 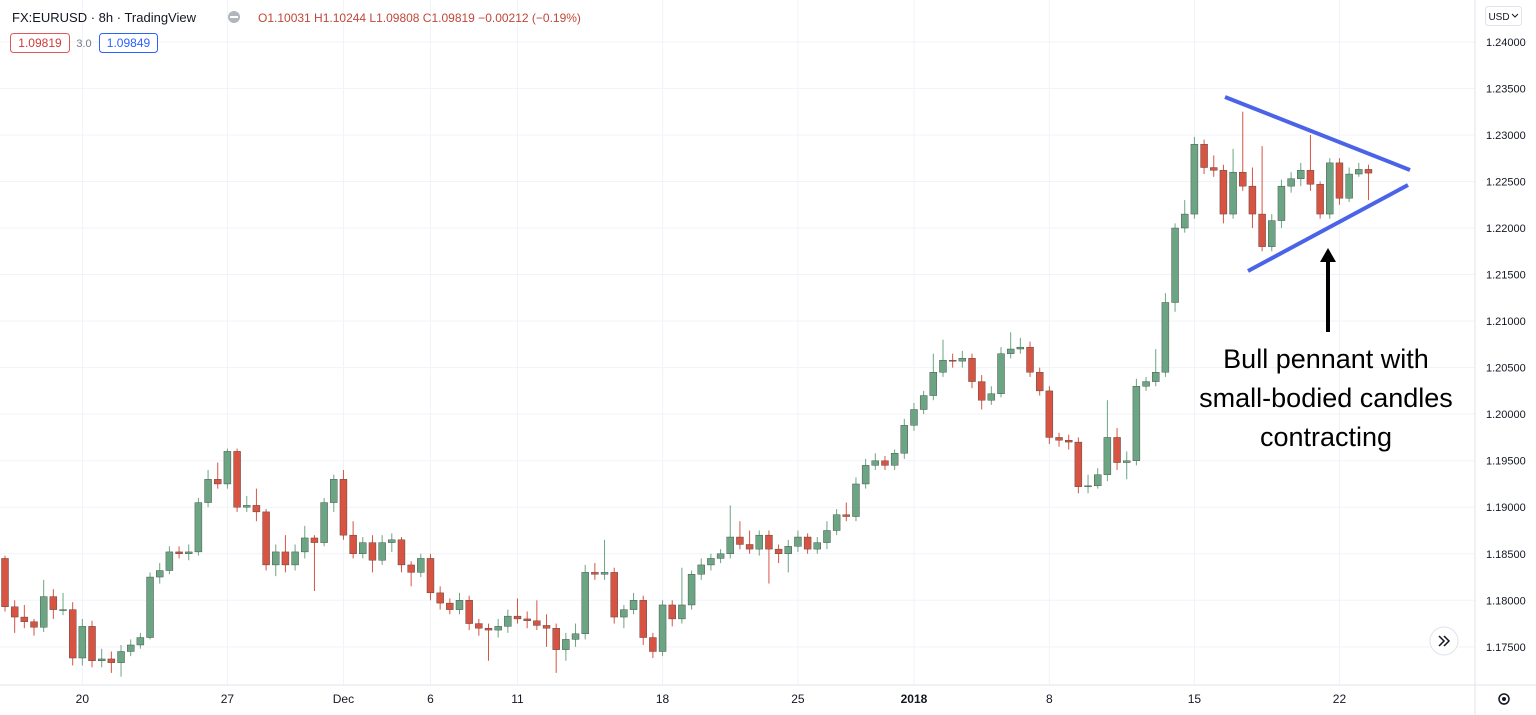 I want to click on currency-button, so click(x=1503, y=16).